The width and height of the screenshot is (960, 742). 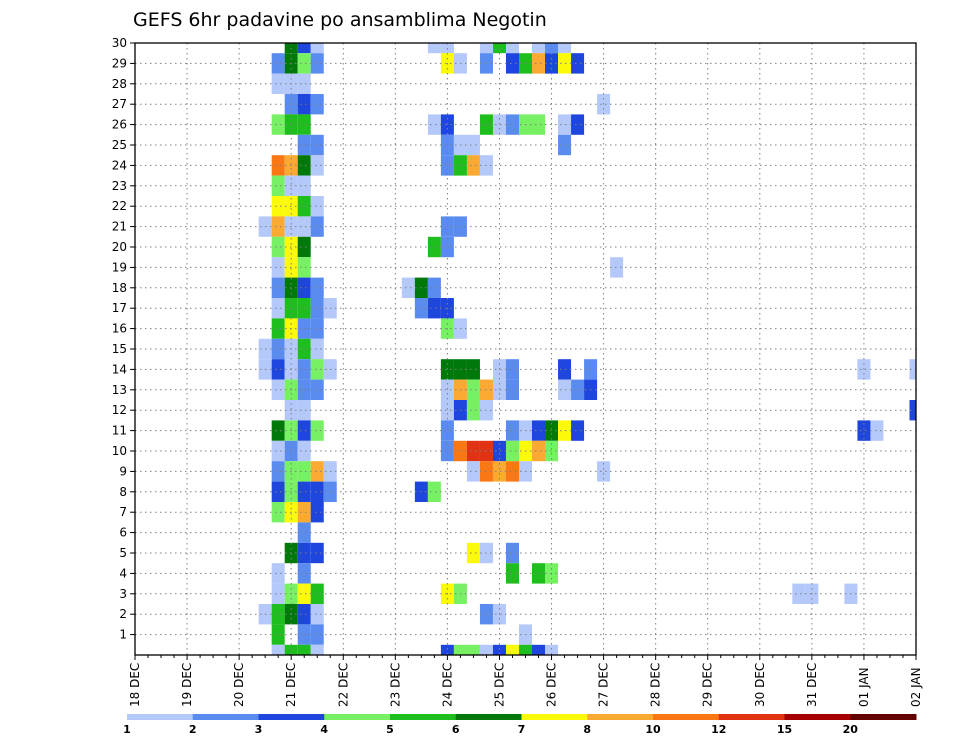 I want to click on colorbar-label: 12, so click(x=718, y=729).